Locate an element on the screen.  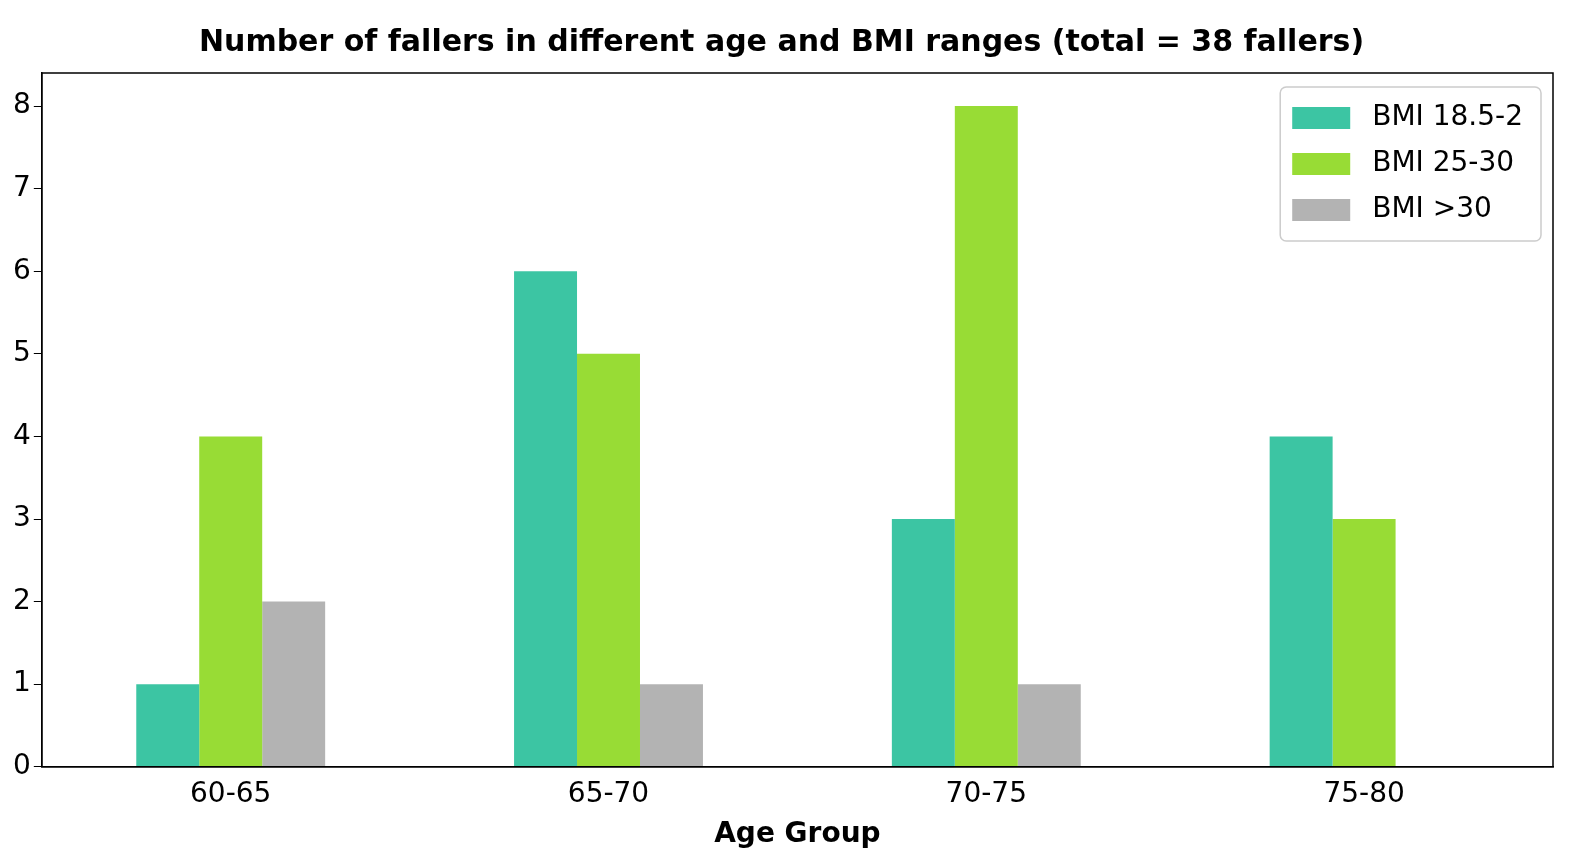
y-tick-label: 8 is located at coordinates (21, 104).